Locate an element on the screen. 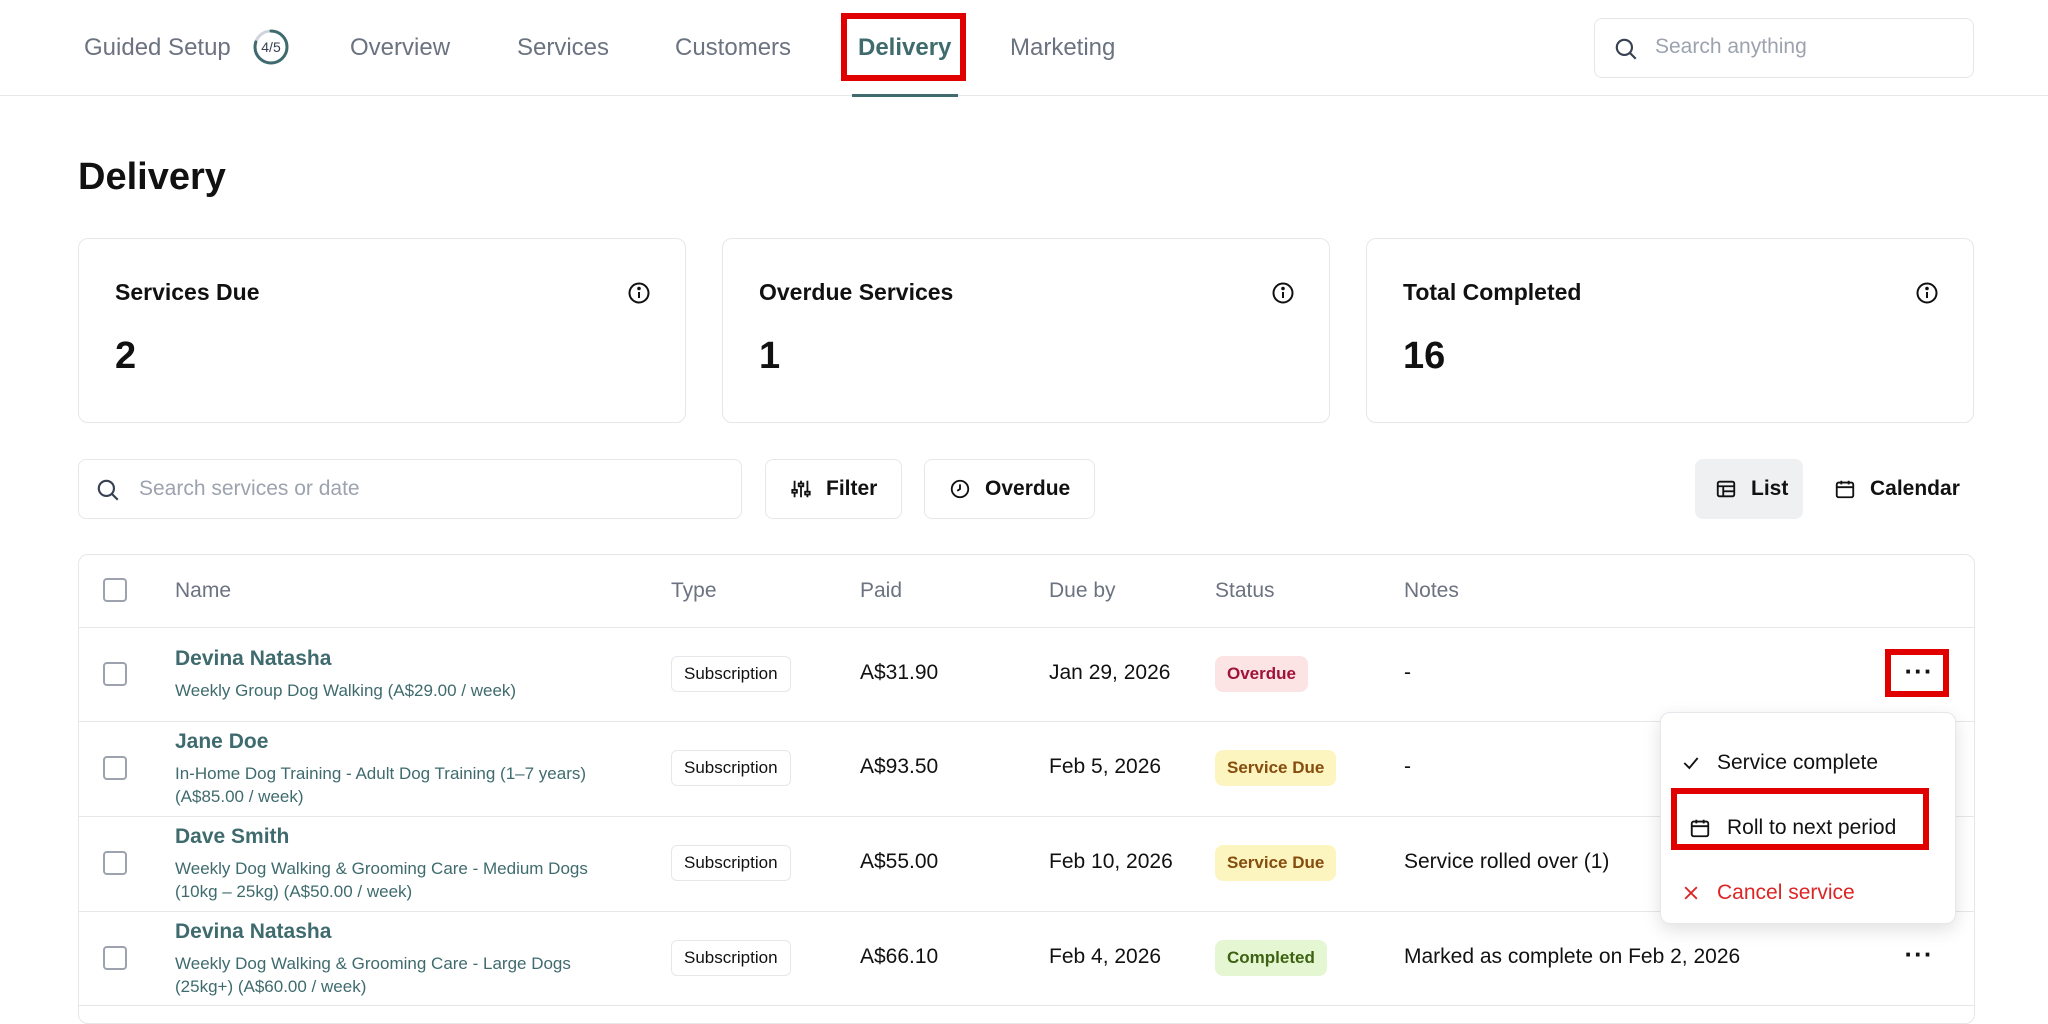  overdue-button: Overdue is located at coordinates (1010, 489).